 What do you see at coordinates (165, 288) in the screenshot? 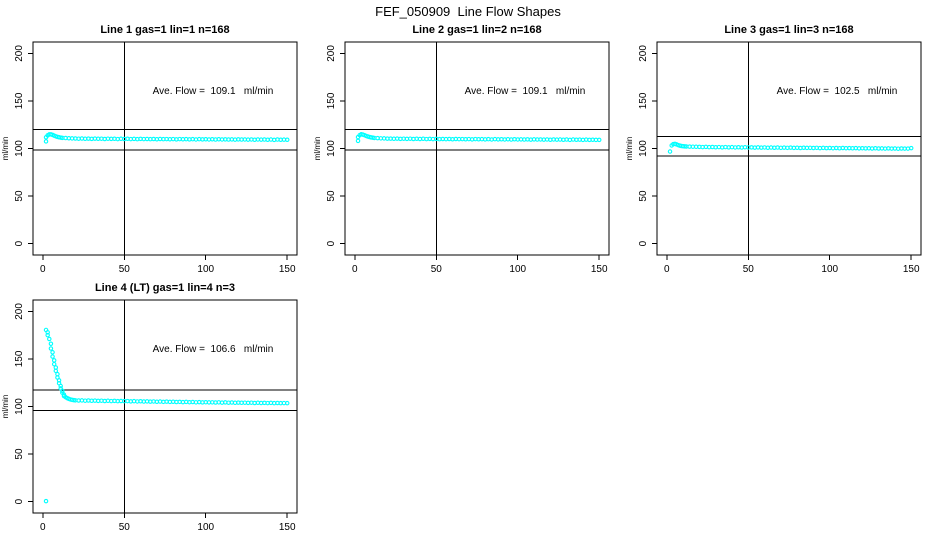
I see `subplot-title: Line 4 (LT) gas=1 lin=4 n=3` at bounding box center [165, 288].